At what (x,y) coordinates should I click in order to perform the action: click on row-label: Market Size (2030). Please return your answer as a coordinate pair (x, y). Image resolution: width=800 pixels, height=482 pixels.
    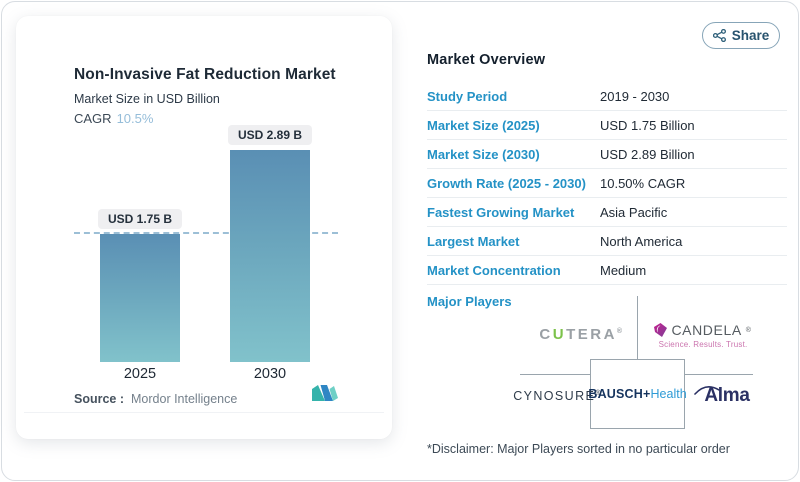
    Looking at the image, I should click on (483, 154).